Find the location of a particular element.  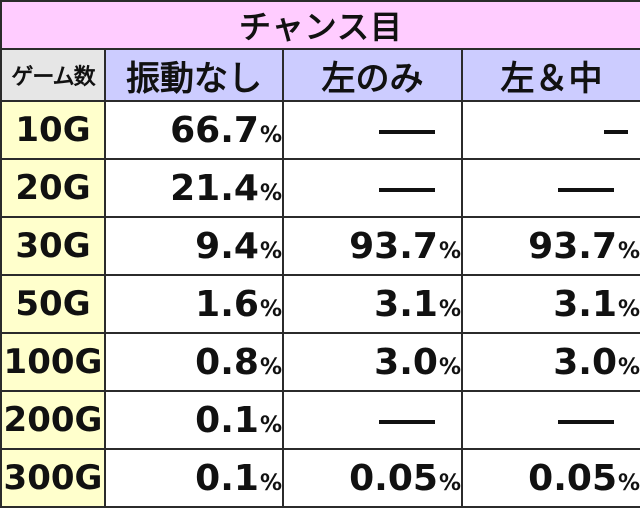

cell-left-and-center: 93.7% is located at coordinates (550, 246).